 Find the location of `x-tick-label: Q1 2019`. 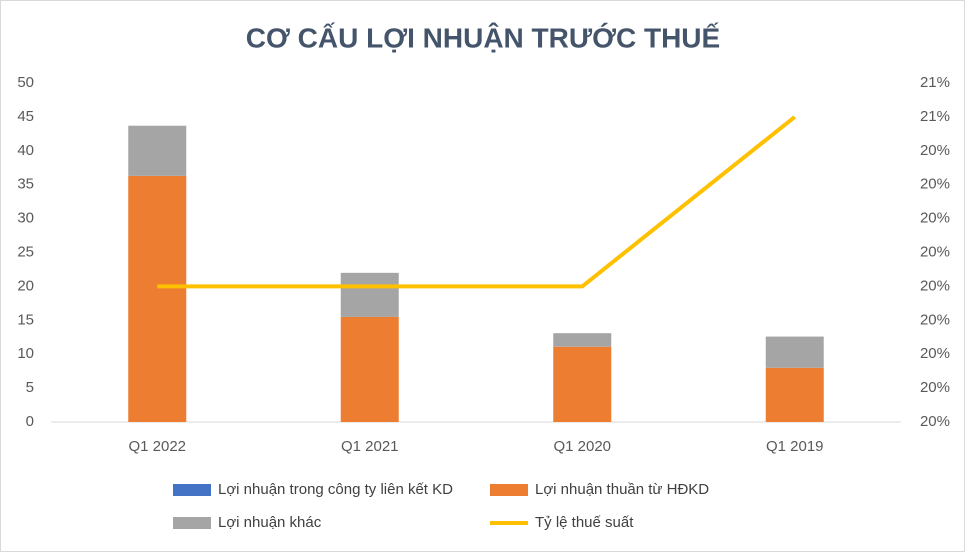

x-tick-label: Q1 2019 is located at coordinates (795, 446).